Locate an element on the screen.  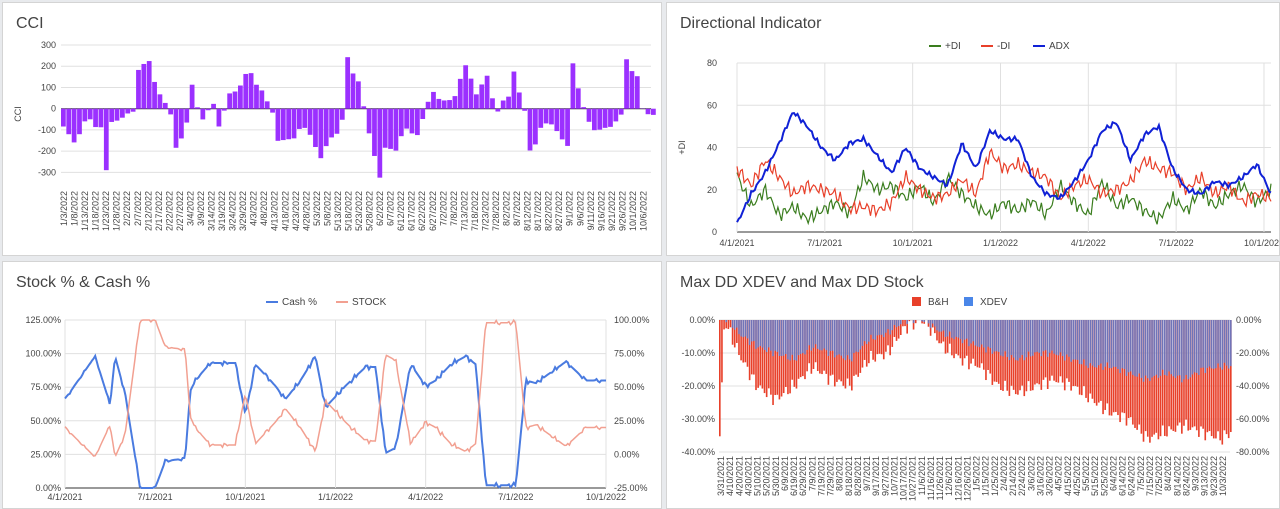
series-line is located at coordinates (335, 387).